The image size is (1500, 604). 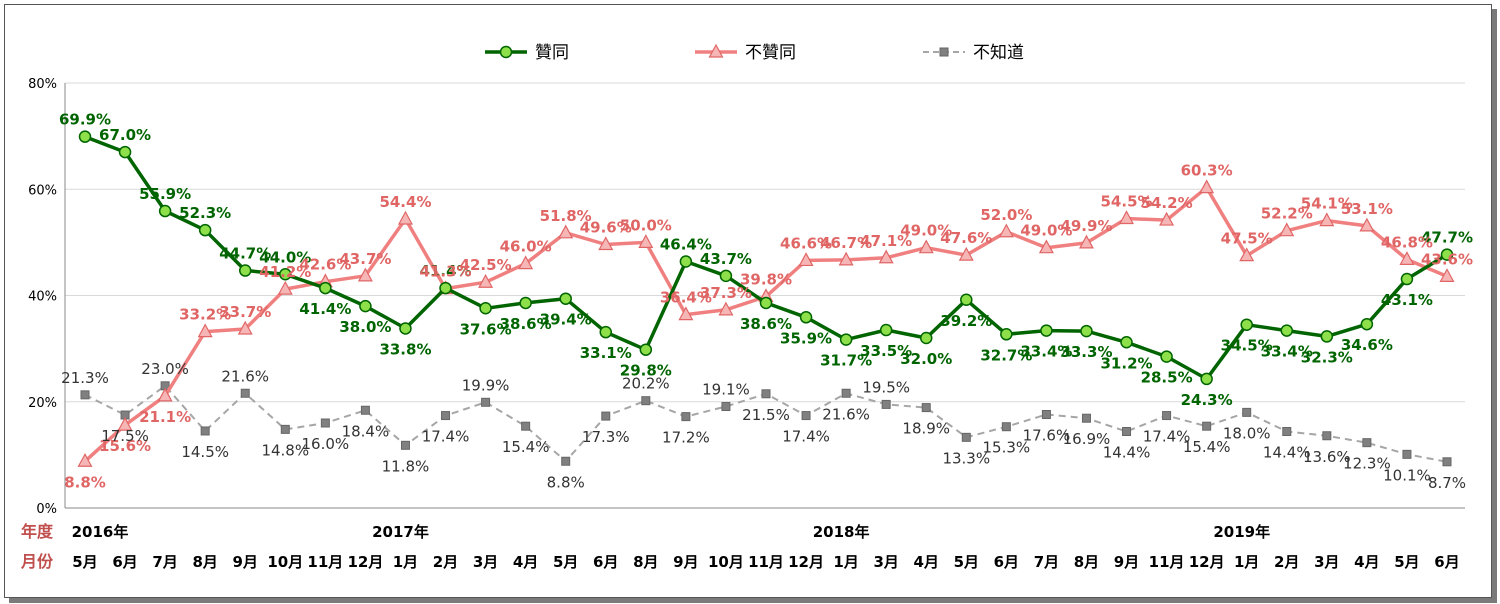 I want to click on y-tick-label: 60%, so click(x=42, y=190).